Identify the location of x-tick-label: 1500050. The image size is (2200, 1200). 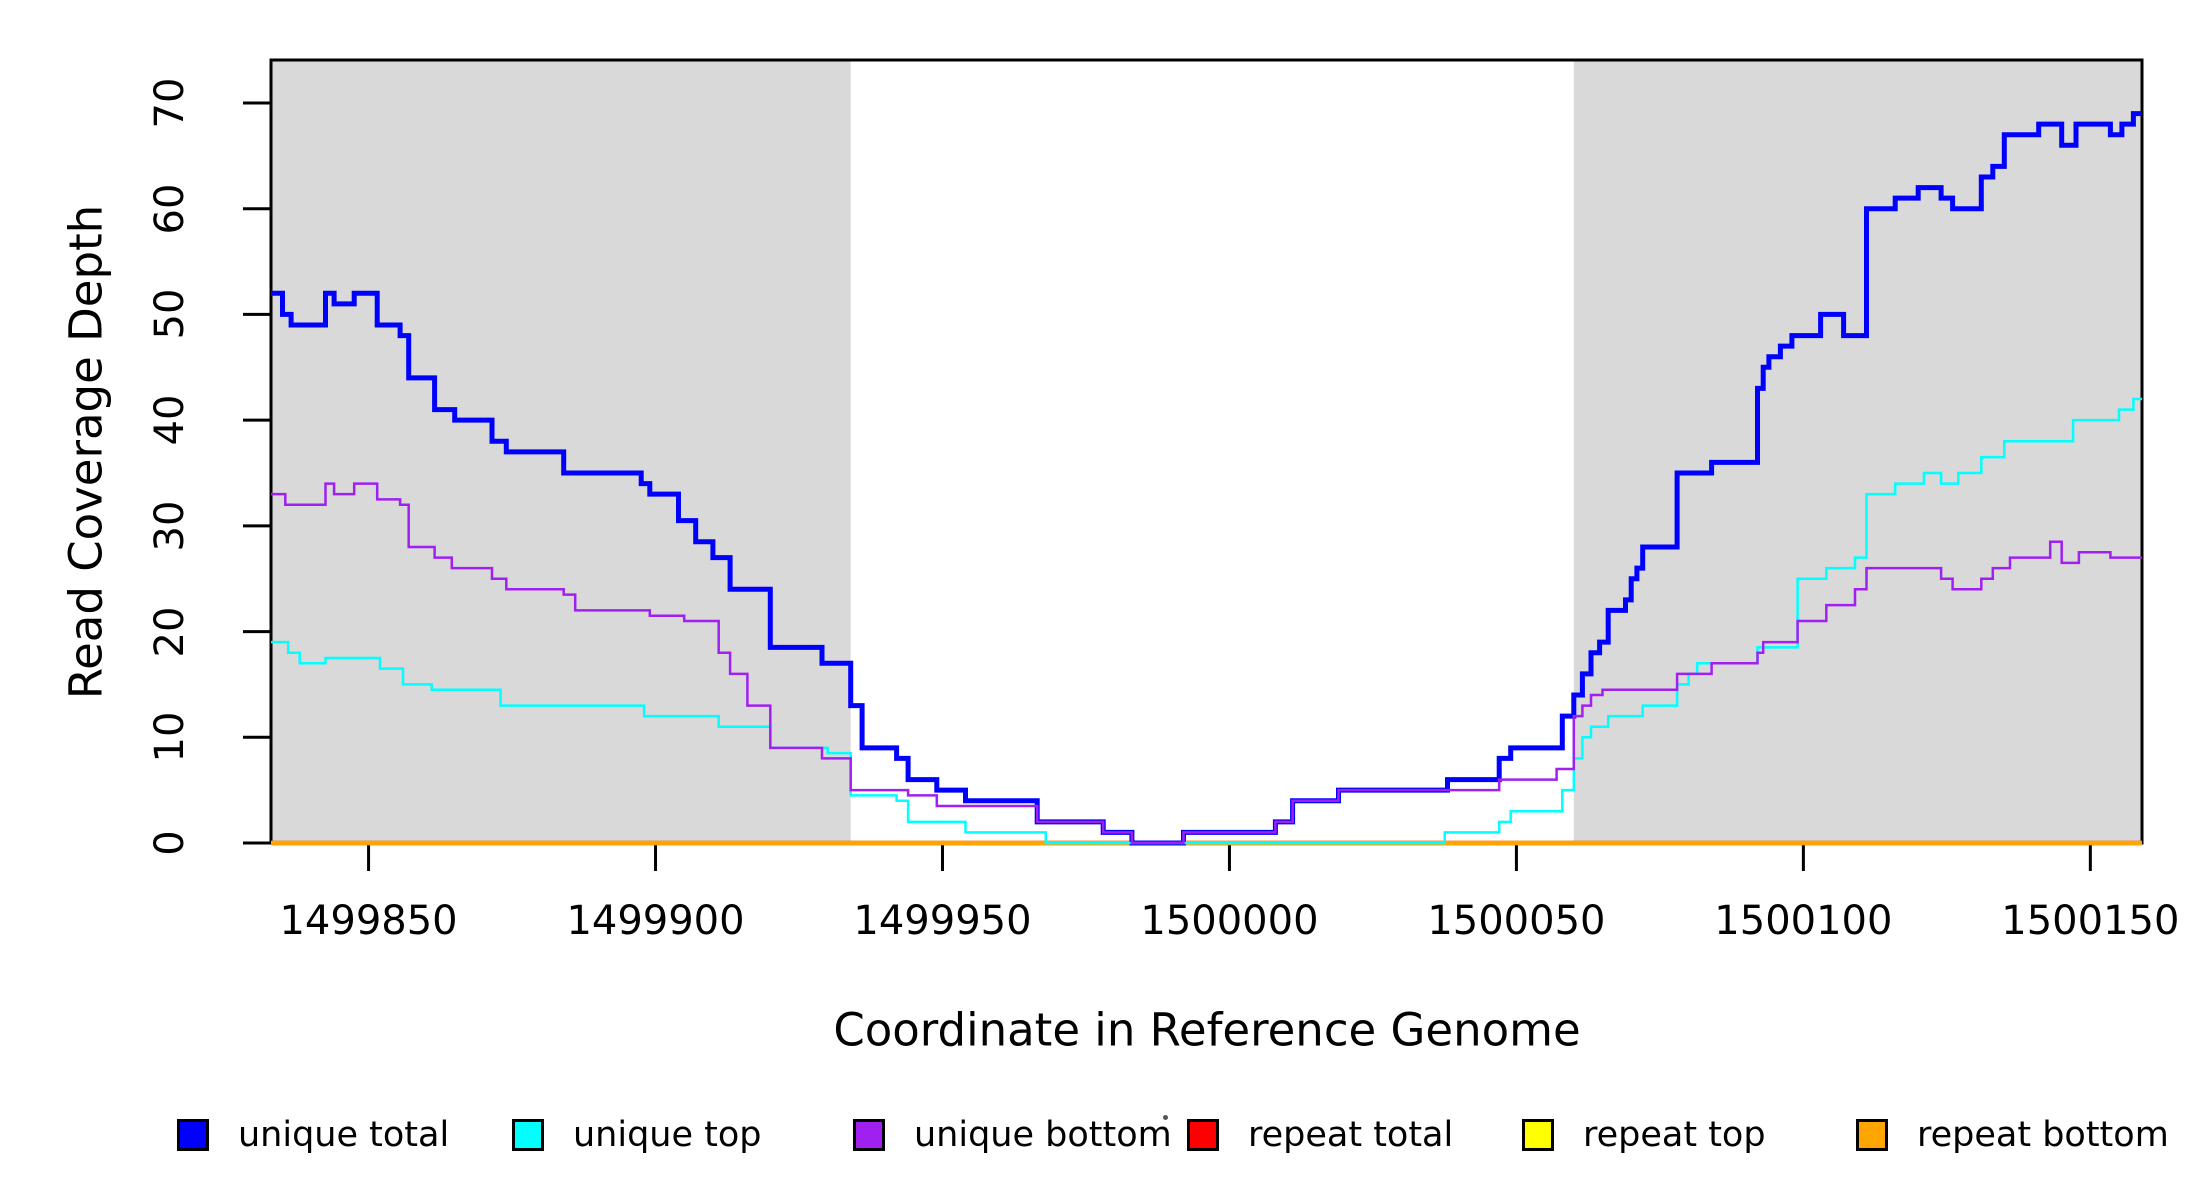
(1516, 921).